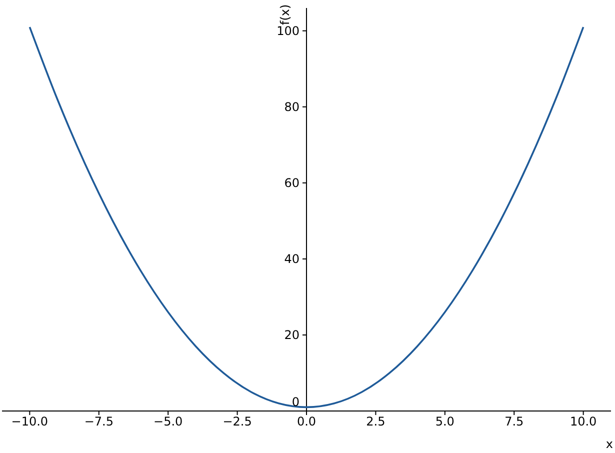 Image resolution: width=615 pixels, height=453 pixels. Describe the element at coordinates (168, 421) in the screenshot. I see `x-tick-label: −5.0` at that location.